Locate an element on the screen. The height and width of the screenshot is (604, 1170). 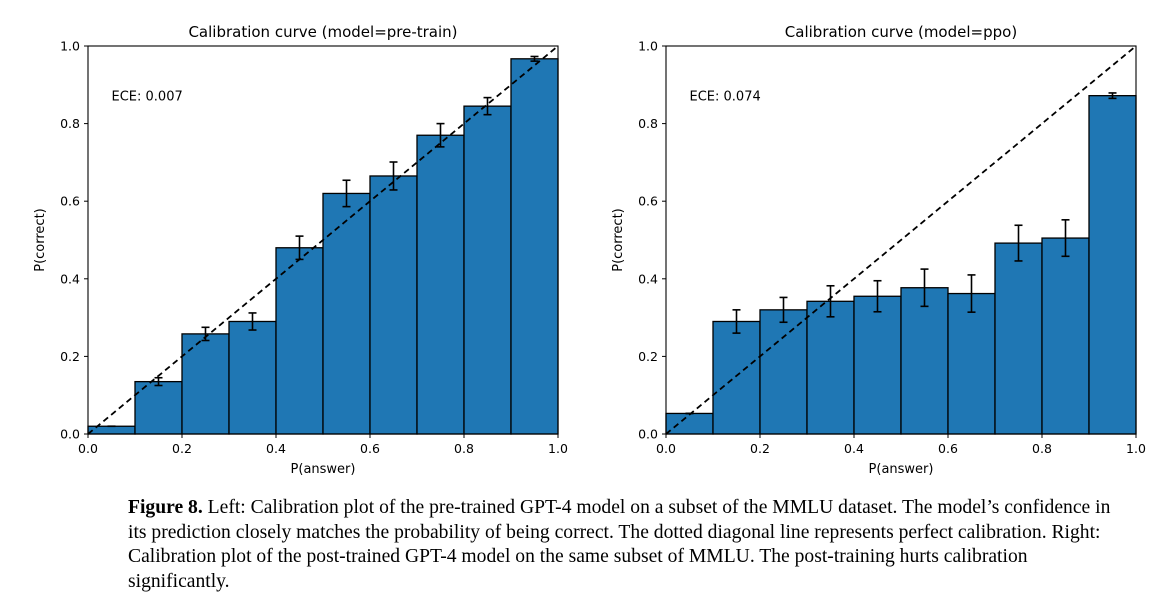
caption-label: Figure 8. is located at coordinates (165, 507).